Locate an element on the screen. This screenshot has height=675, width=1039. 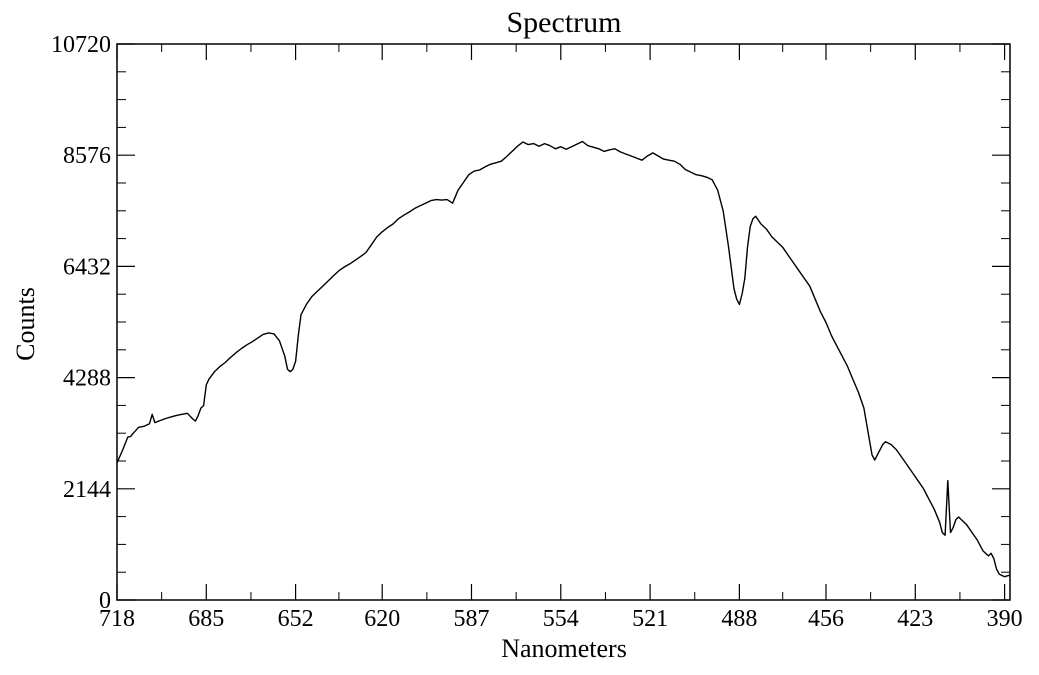
x-axis-label: Nanometers is located at coordinates (564, 648).